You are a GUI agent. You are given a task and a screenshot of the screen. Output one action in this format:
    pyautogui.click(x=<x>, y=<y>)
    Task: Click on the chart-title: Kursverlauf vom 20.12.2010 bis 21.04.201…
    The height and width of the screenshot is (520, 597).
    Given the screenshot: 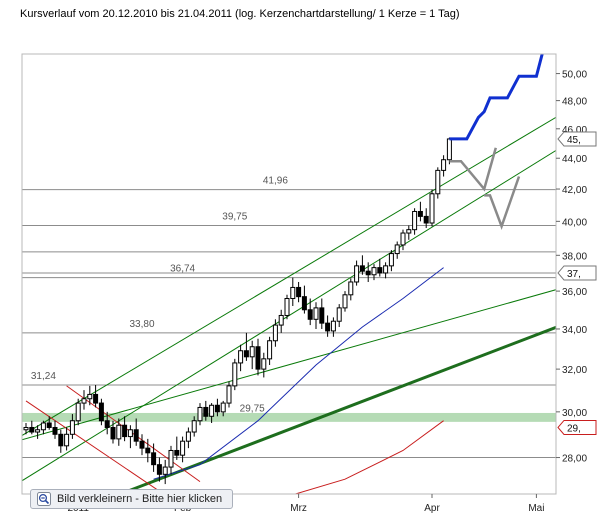 What is the action you would take?
    pyautogui.click(x=240, y=14)
    